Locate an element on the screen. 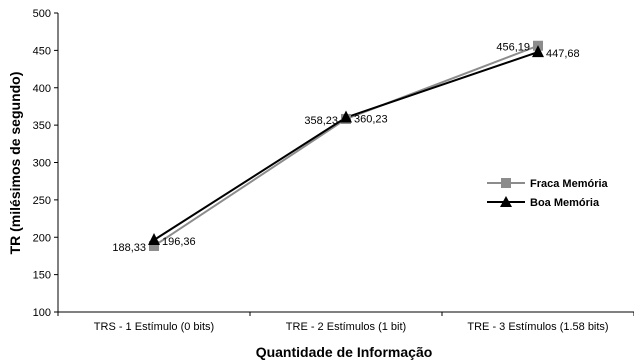 The image size is (634, 362). data-label: 360,23 is located at coordinates (371, 119).